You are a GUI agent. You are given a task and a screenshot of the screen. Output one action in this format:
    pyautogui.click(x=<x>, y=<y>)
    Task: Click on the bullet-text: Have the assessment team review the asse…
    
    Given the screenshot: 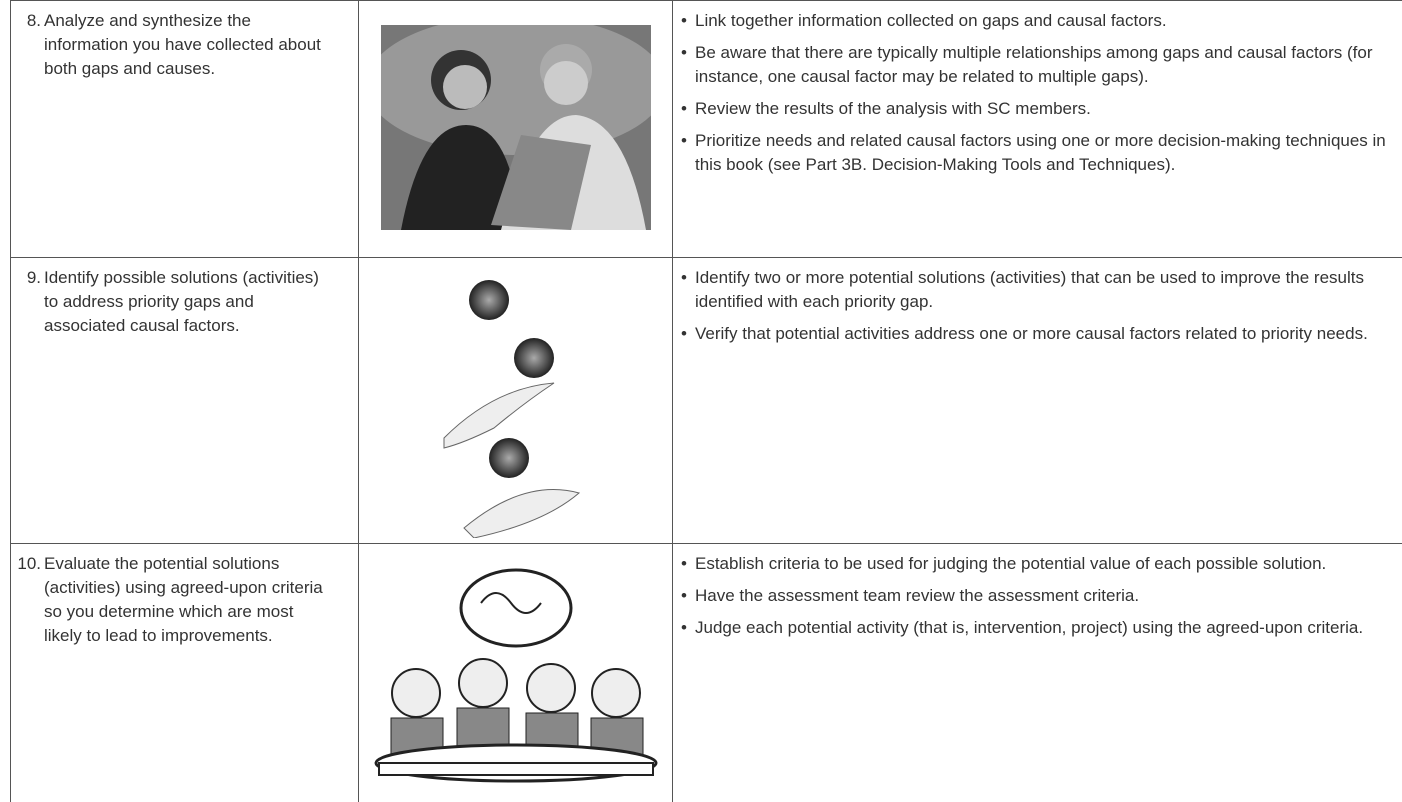 What is the action you would take?
    pyautogui.click(x=917, y=595)
    